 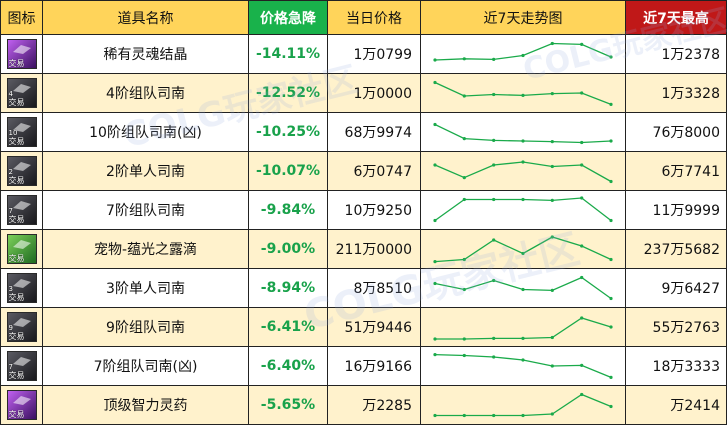 What do you see at coordinates (21, 327) in the screenshot?
I see `compass-icon: 9 交易` at bounding box center [21, 327].